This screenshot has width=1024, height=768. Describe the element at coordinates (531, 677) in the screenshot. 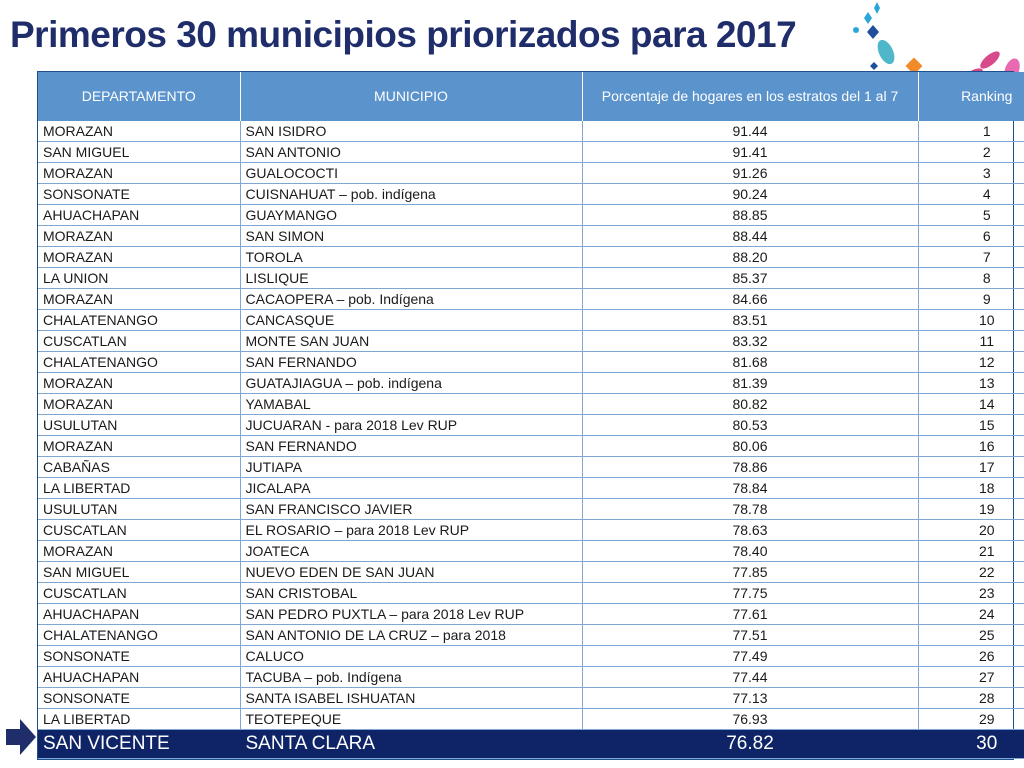

I see `table-row: AHUACHAPAN TACUBA – pob. Indígena 77.44 27` at that location.